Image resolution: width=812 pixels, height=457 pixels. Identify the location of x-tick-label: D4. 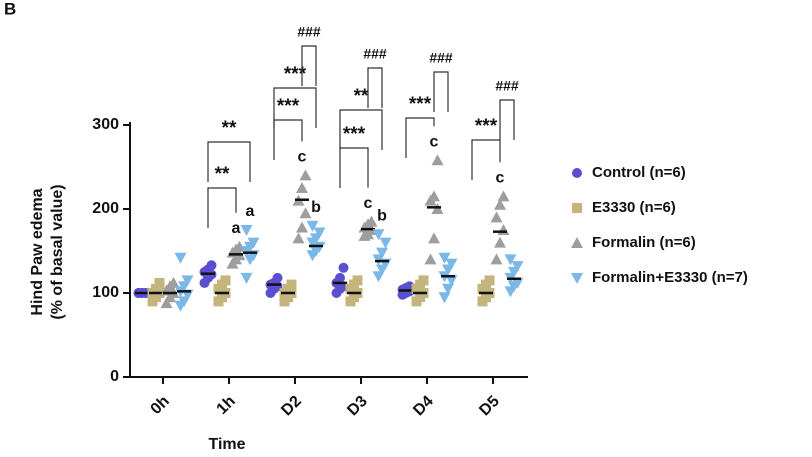
(423, 406).